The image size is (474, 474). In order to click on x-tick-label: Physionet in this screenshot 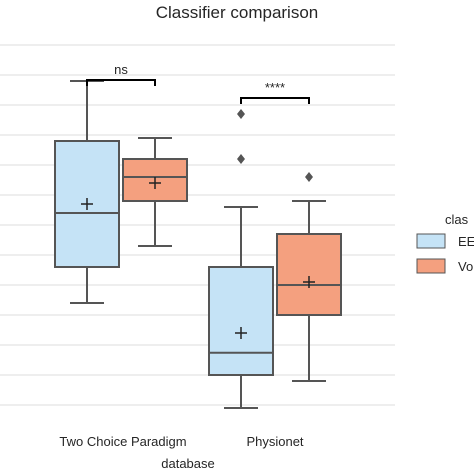, I will do `click(274, 441)`.